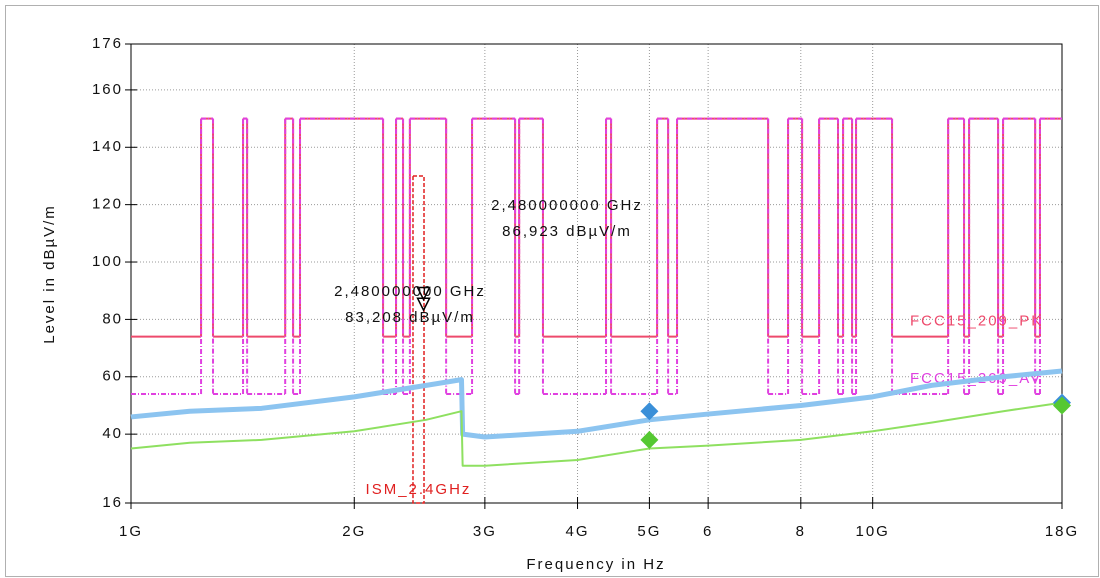 The width and height of the screenshot is (1100, 578). Describe the element at coordinates (107, 146) in the screenshot. I see `y-tick-label: 140` at that location.